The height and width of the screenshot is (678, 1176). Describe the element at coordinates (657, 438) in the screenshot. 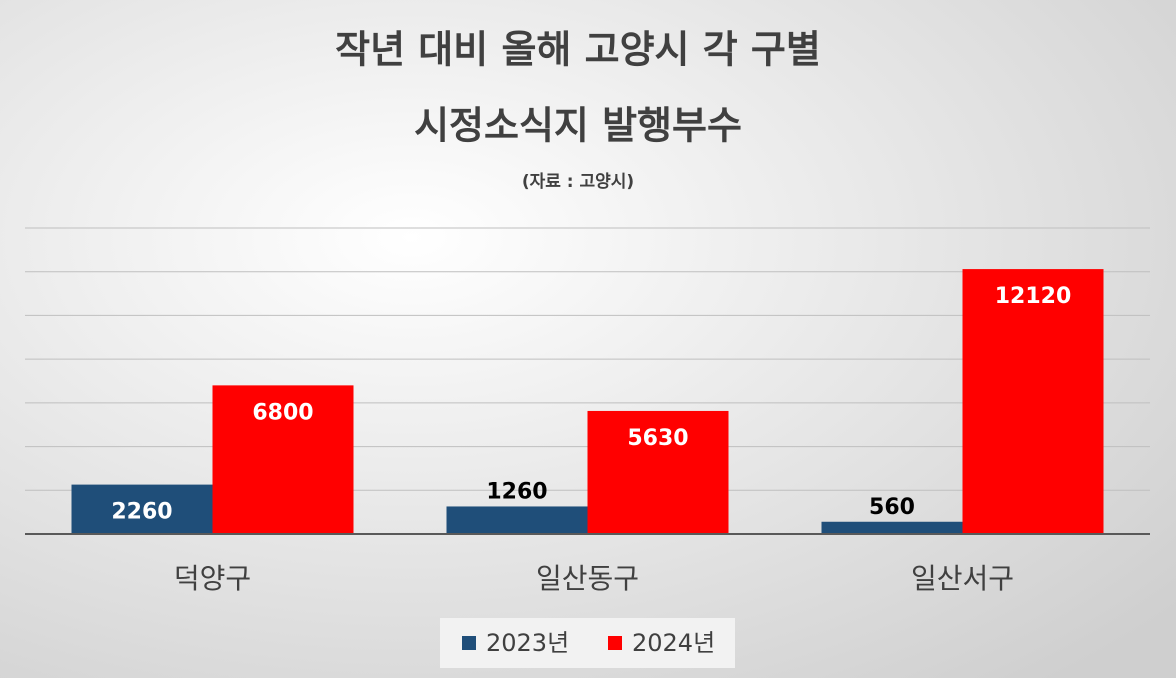

I see `data-label: 5630` at that location.